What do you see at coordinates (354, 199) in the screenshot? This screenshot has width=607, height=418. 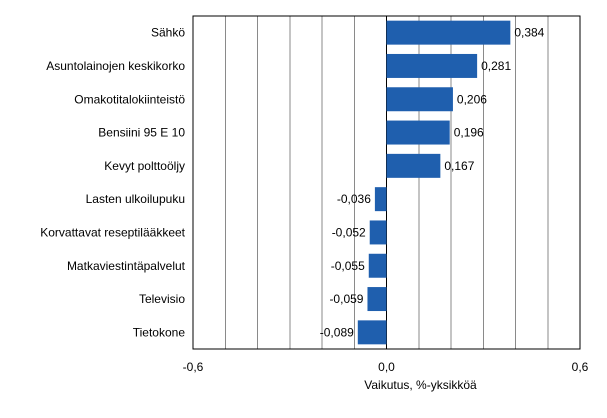 I see `value-label: -0,036` at bounding box center [354, 199].